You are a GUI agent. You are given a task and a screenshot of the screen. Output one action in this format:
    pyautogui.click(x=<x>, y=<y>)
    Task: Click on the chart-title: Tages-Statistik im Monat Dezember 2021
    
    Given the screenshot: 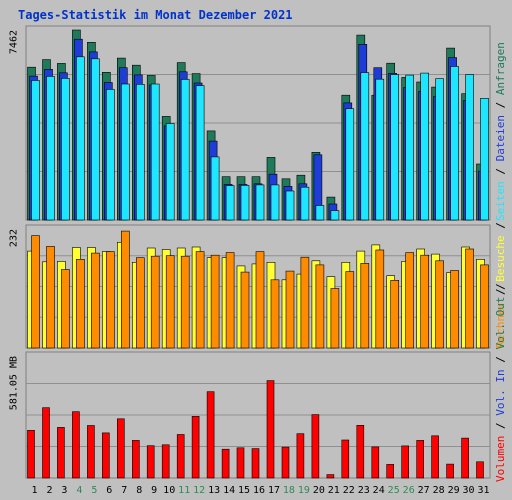 What is the action you would take?
    pyautogui.click(x=155, y=15)
    